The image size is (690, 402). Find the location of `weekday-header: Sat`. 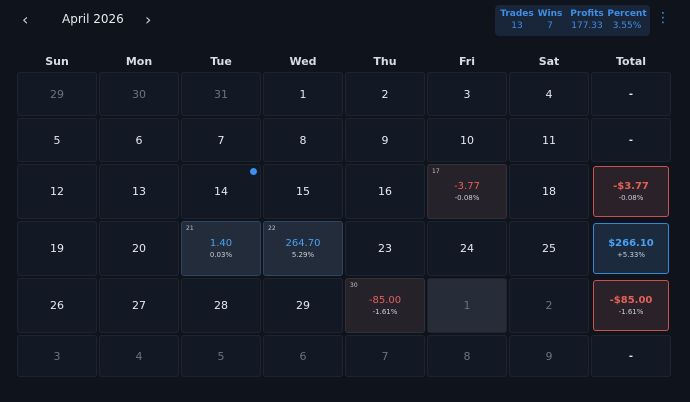

weekday-header: Sat is located at coordinates (549, 61).